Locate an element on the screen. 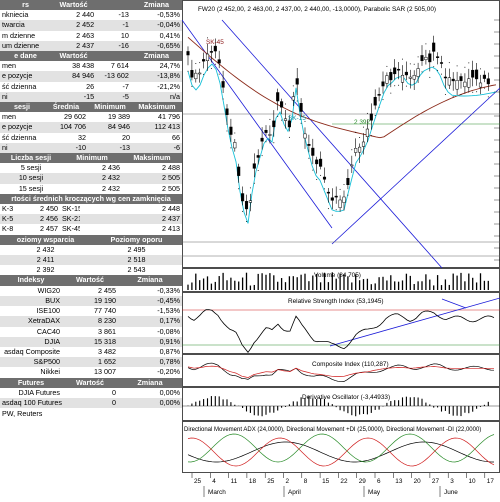 This screenshot has height=502, width=500. table-cell: 2 543 is located at coordinates (136, 270).